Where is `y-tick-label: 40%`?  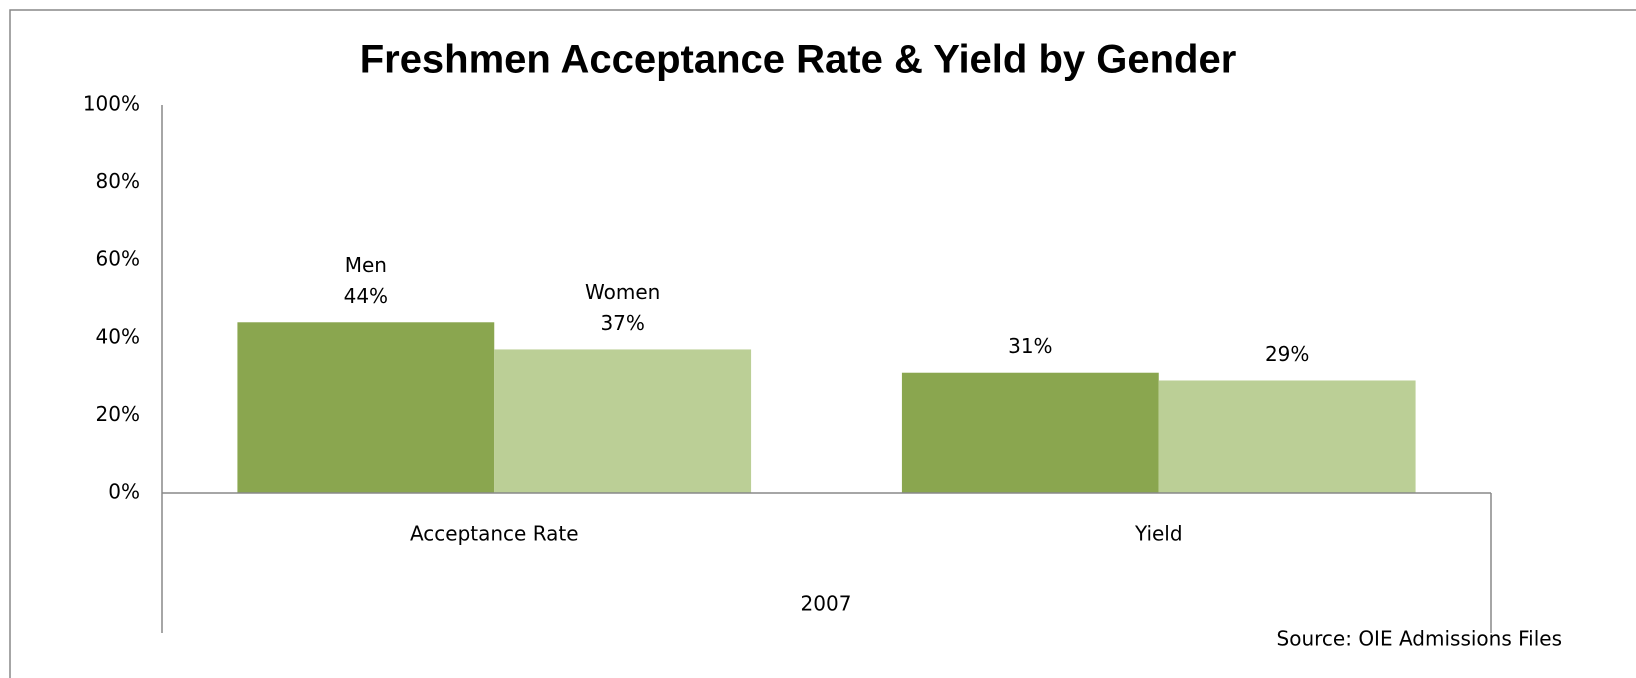 y-tick-label: 40% is located at coordinates (118, 336).